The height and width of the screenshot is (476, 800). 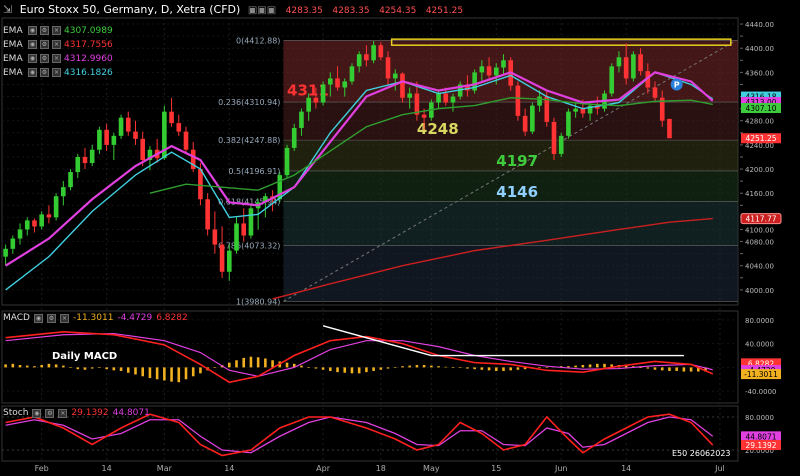 What do you see at coordinates (496, 468) in the screenshot?
I see `x-tick-label: 15` at bounding box center [496, 468].